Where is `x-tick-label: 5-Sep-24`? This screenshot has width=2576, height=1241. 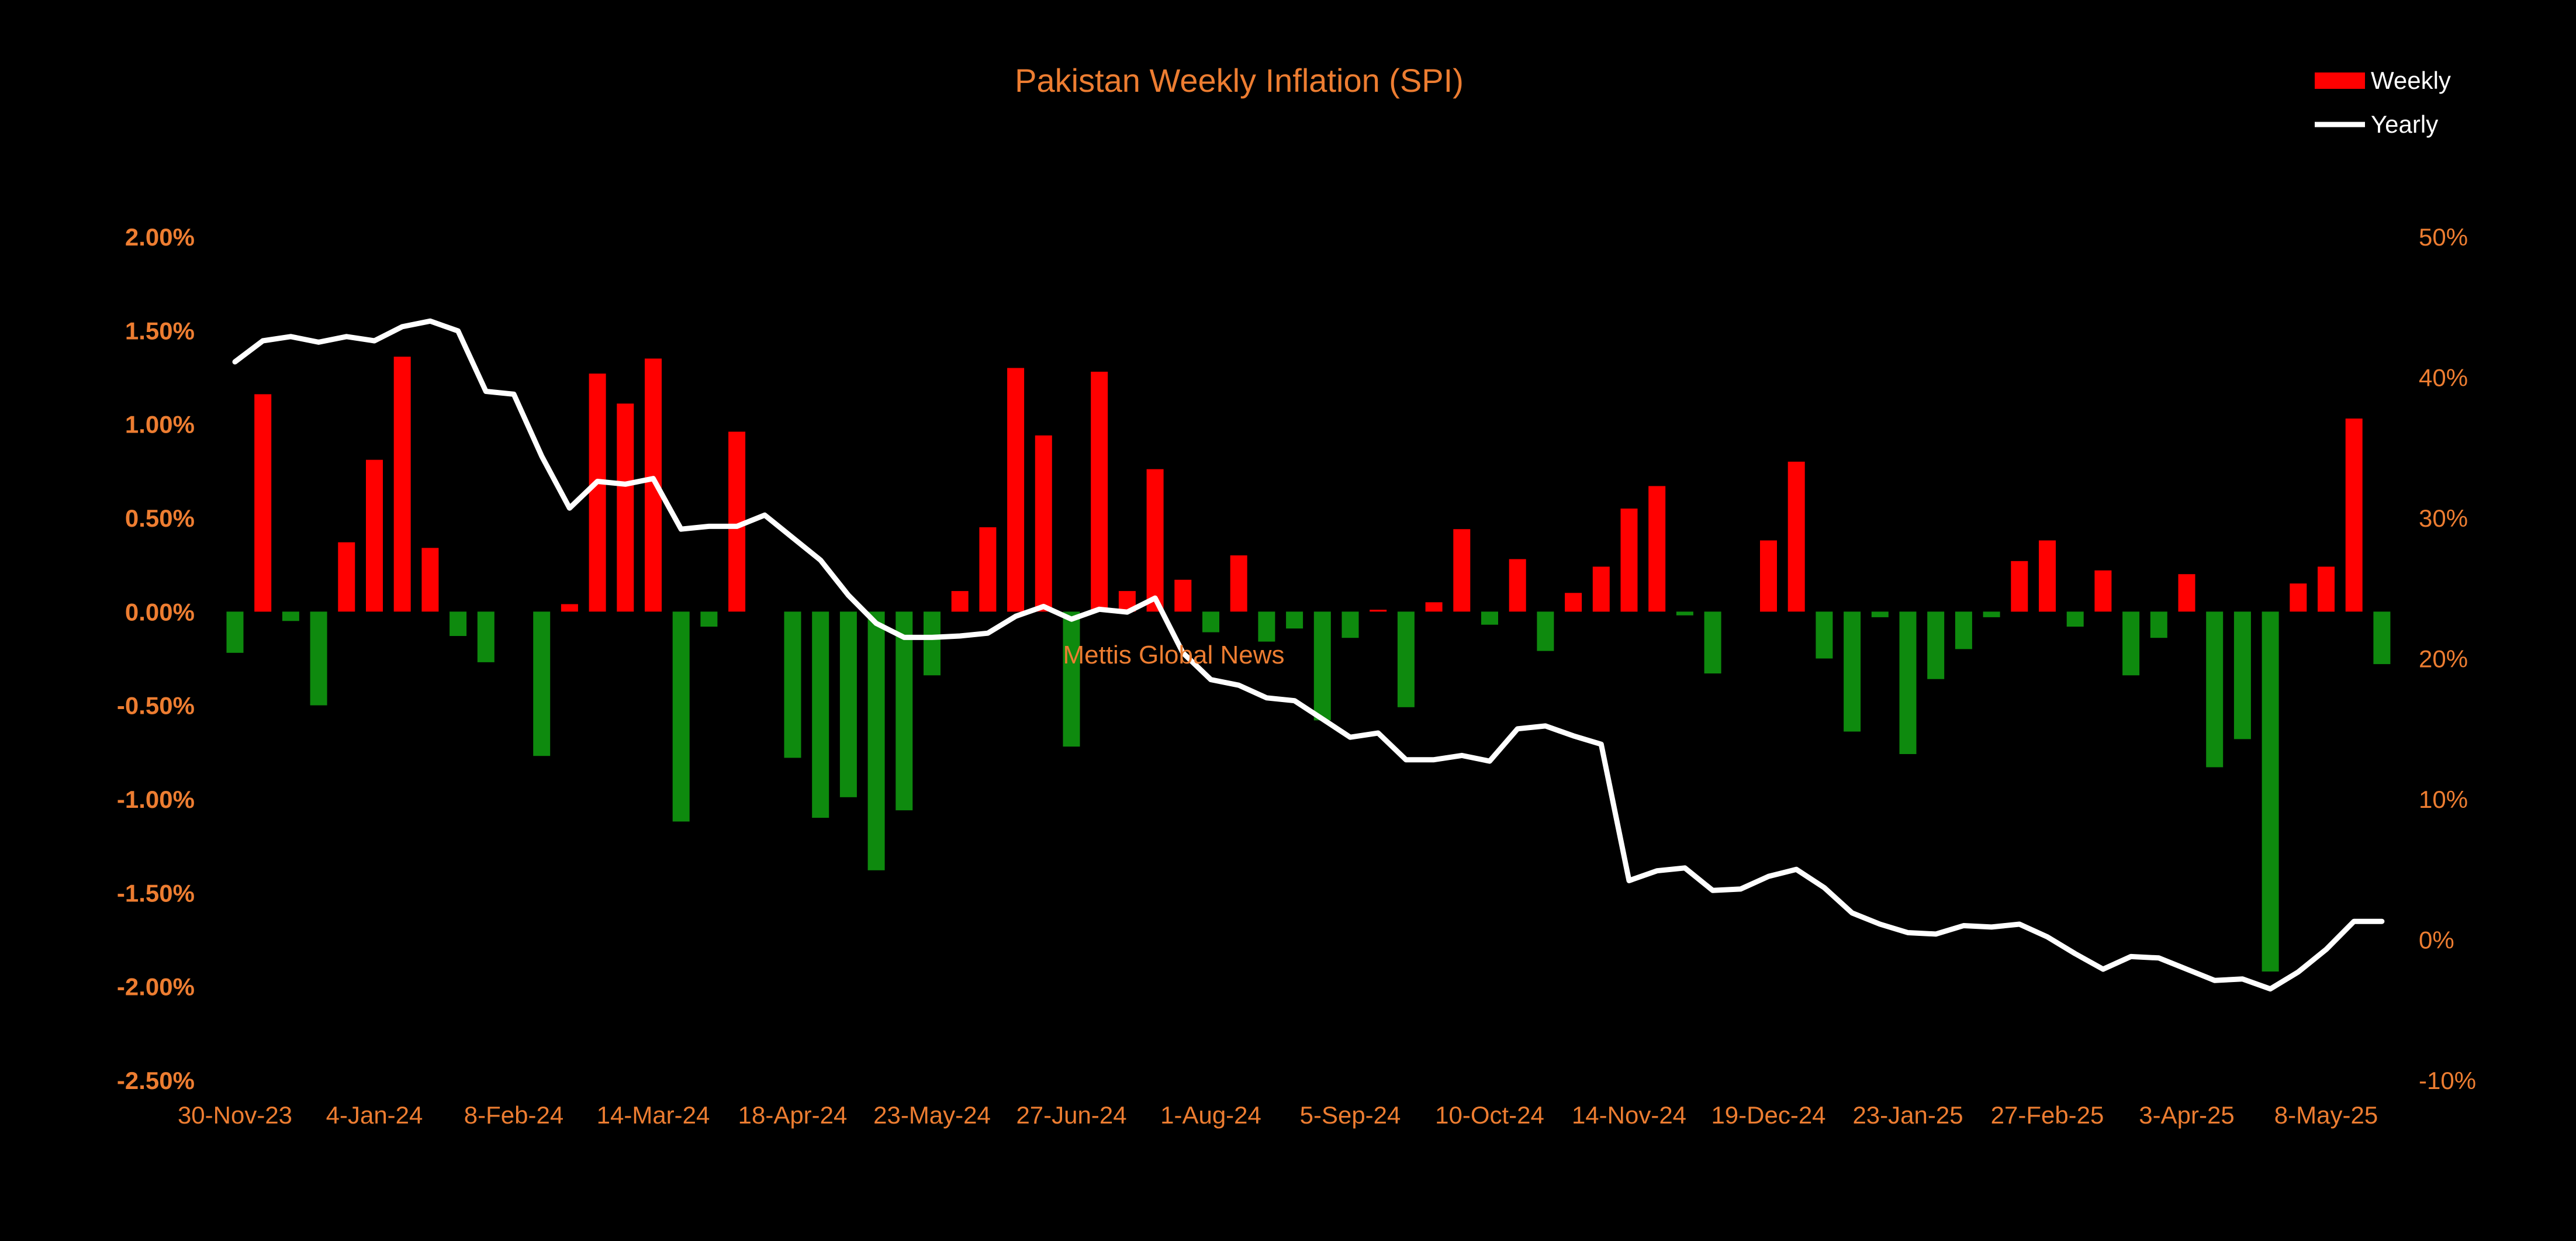 x-tick-label: 5-Sep-24 is located at coordinates (1350, 1115).